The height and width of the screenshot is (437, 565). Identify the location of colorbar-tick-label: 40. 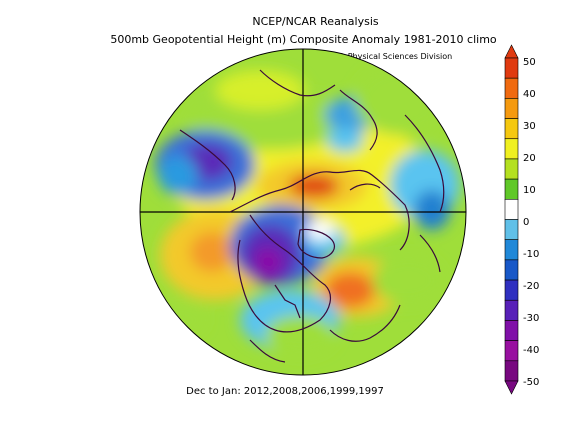
(529, 94).